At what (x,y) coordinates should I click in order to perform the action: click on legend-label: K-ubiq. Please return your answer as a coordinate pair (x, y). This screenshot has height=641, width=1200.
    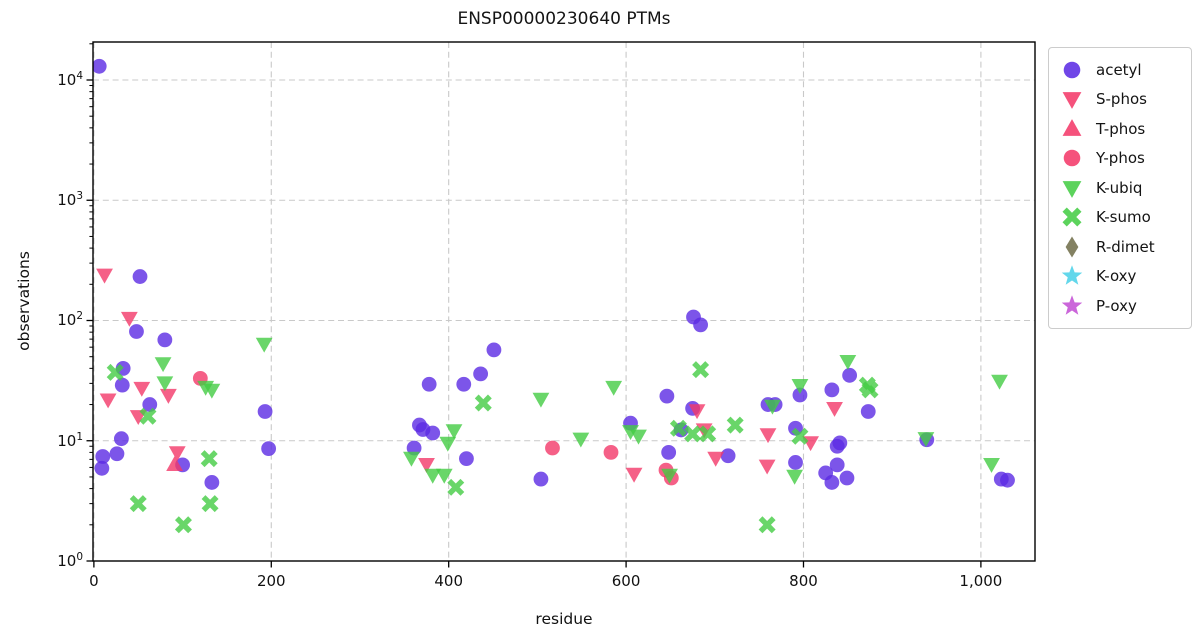
    Looking at the image, I should click on (1119, 187).